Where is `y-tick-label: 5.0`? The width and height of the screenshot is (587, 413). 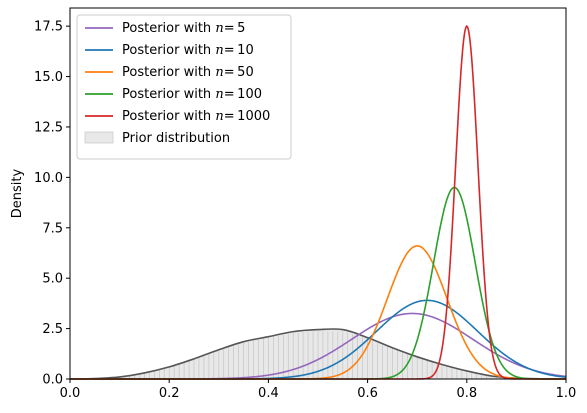 y-tick-label: 5.0 is located at coordinates (52, 279).